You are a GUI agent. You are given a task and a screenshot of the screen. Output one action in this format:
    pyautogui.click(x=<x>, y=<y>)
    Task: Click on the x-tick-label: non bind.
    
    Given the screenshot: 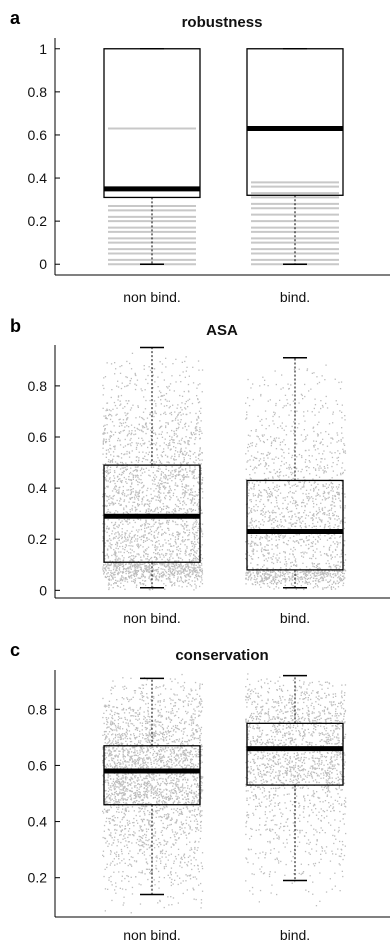 What is the action you would take?
    pyautogui.click(x=152, y=618)
    